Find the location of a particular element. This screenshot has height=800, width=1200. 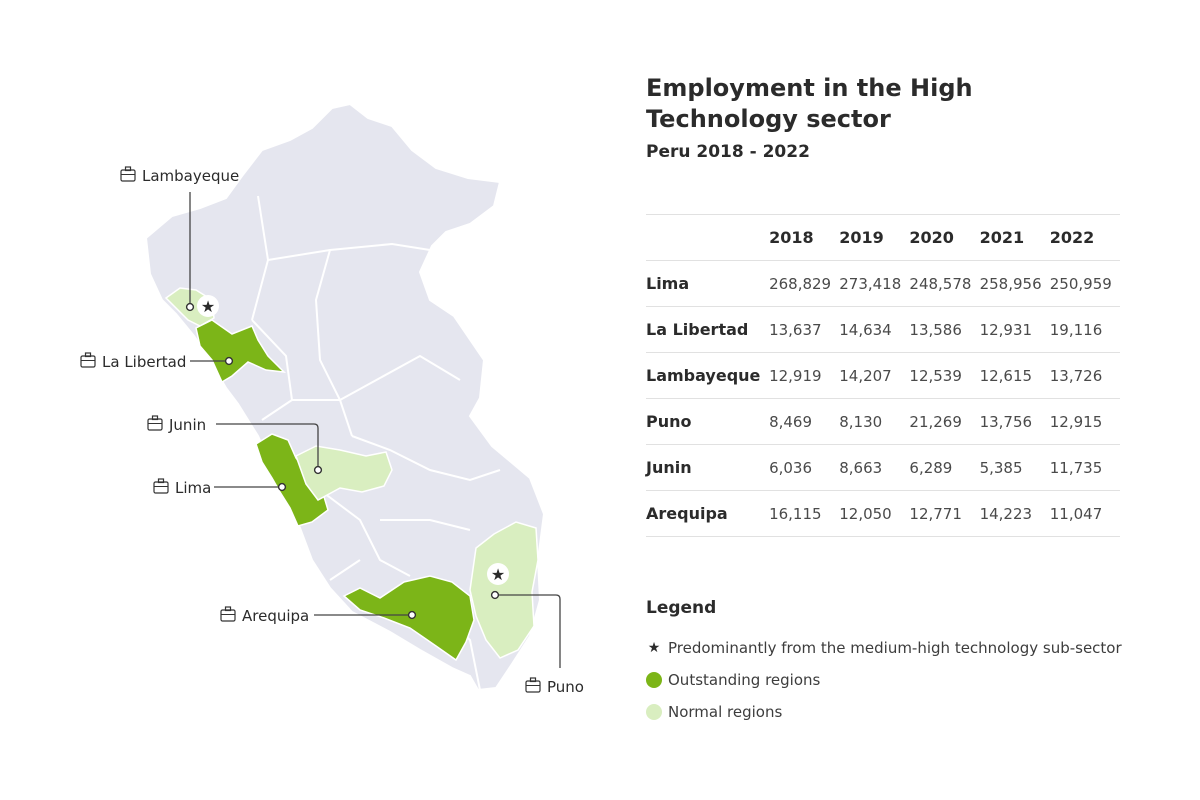

table-cell-value: 12,931 is located at coordinates (1014, 329).